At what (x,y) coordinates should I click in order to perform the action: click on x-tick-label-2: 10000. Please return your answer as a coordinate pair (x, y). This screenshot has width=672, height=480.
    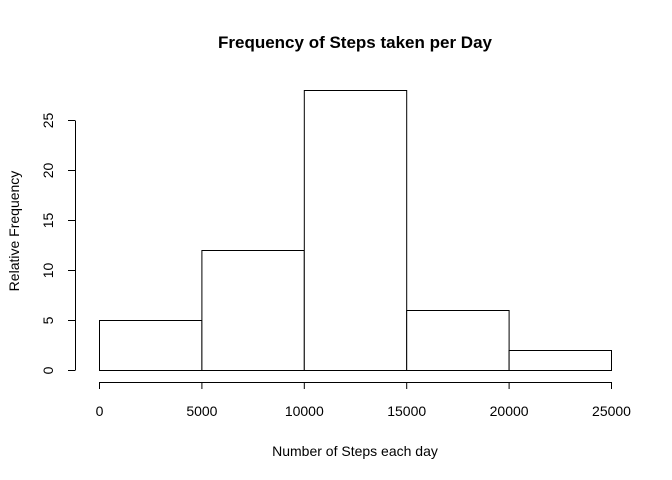
    Looking at the image, I should click on (304, 411).